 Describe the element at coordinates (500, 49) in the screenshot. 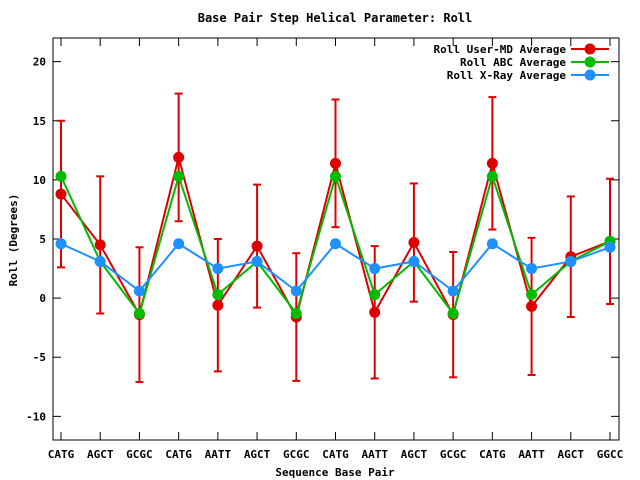

I see `legend-label-0: Roll User-MD Average` at that location.